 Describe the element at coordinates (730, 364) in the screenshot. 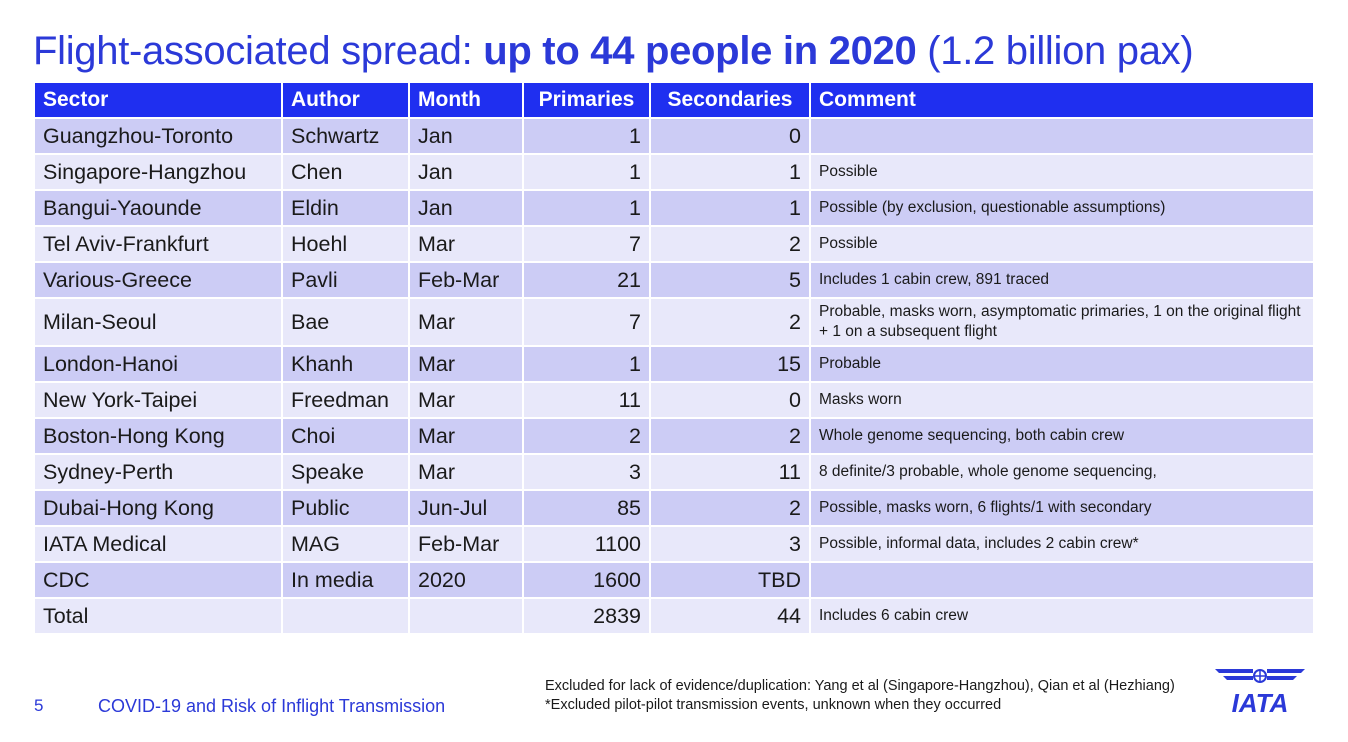

I see `cell-secondaries: 15` at that location.